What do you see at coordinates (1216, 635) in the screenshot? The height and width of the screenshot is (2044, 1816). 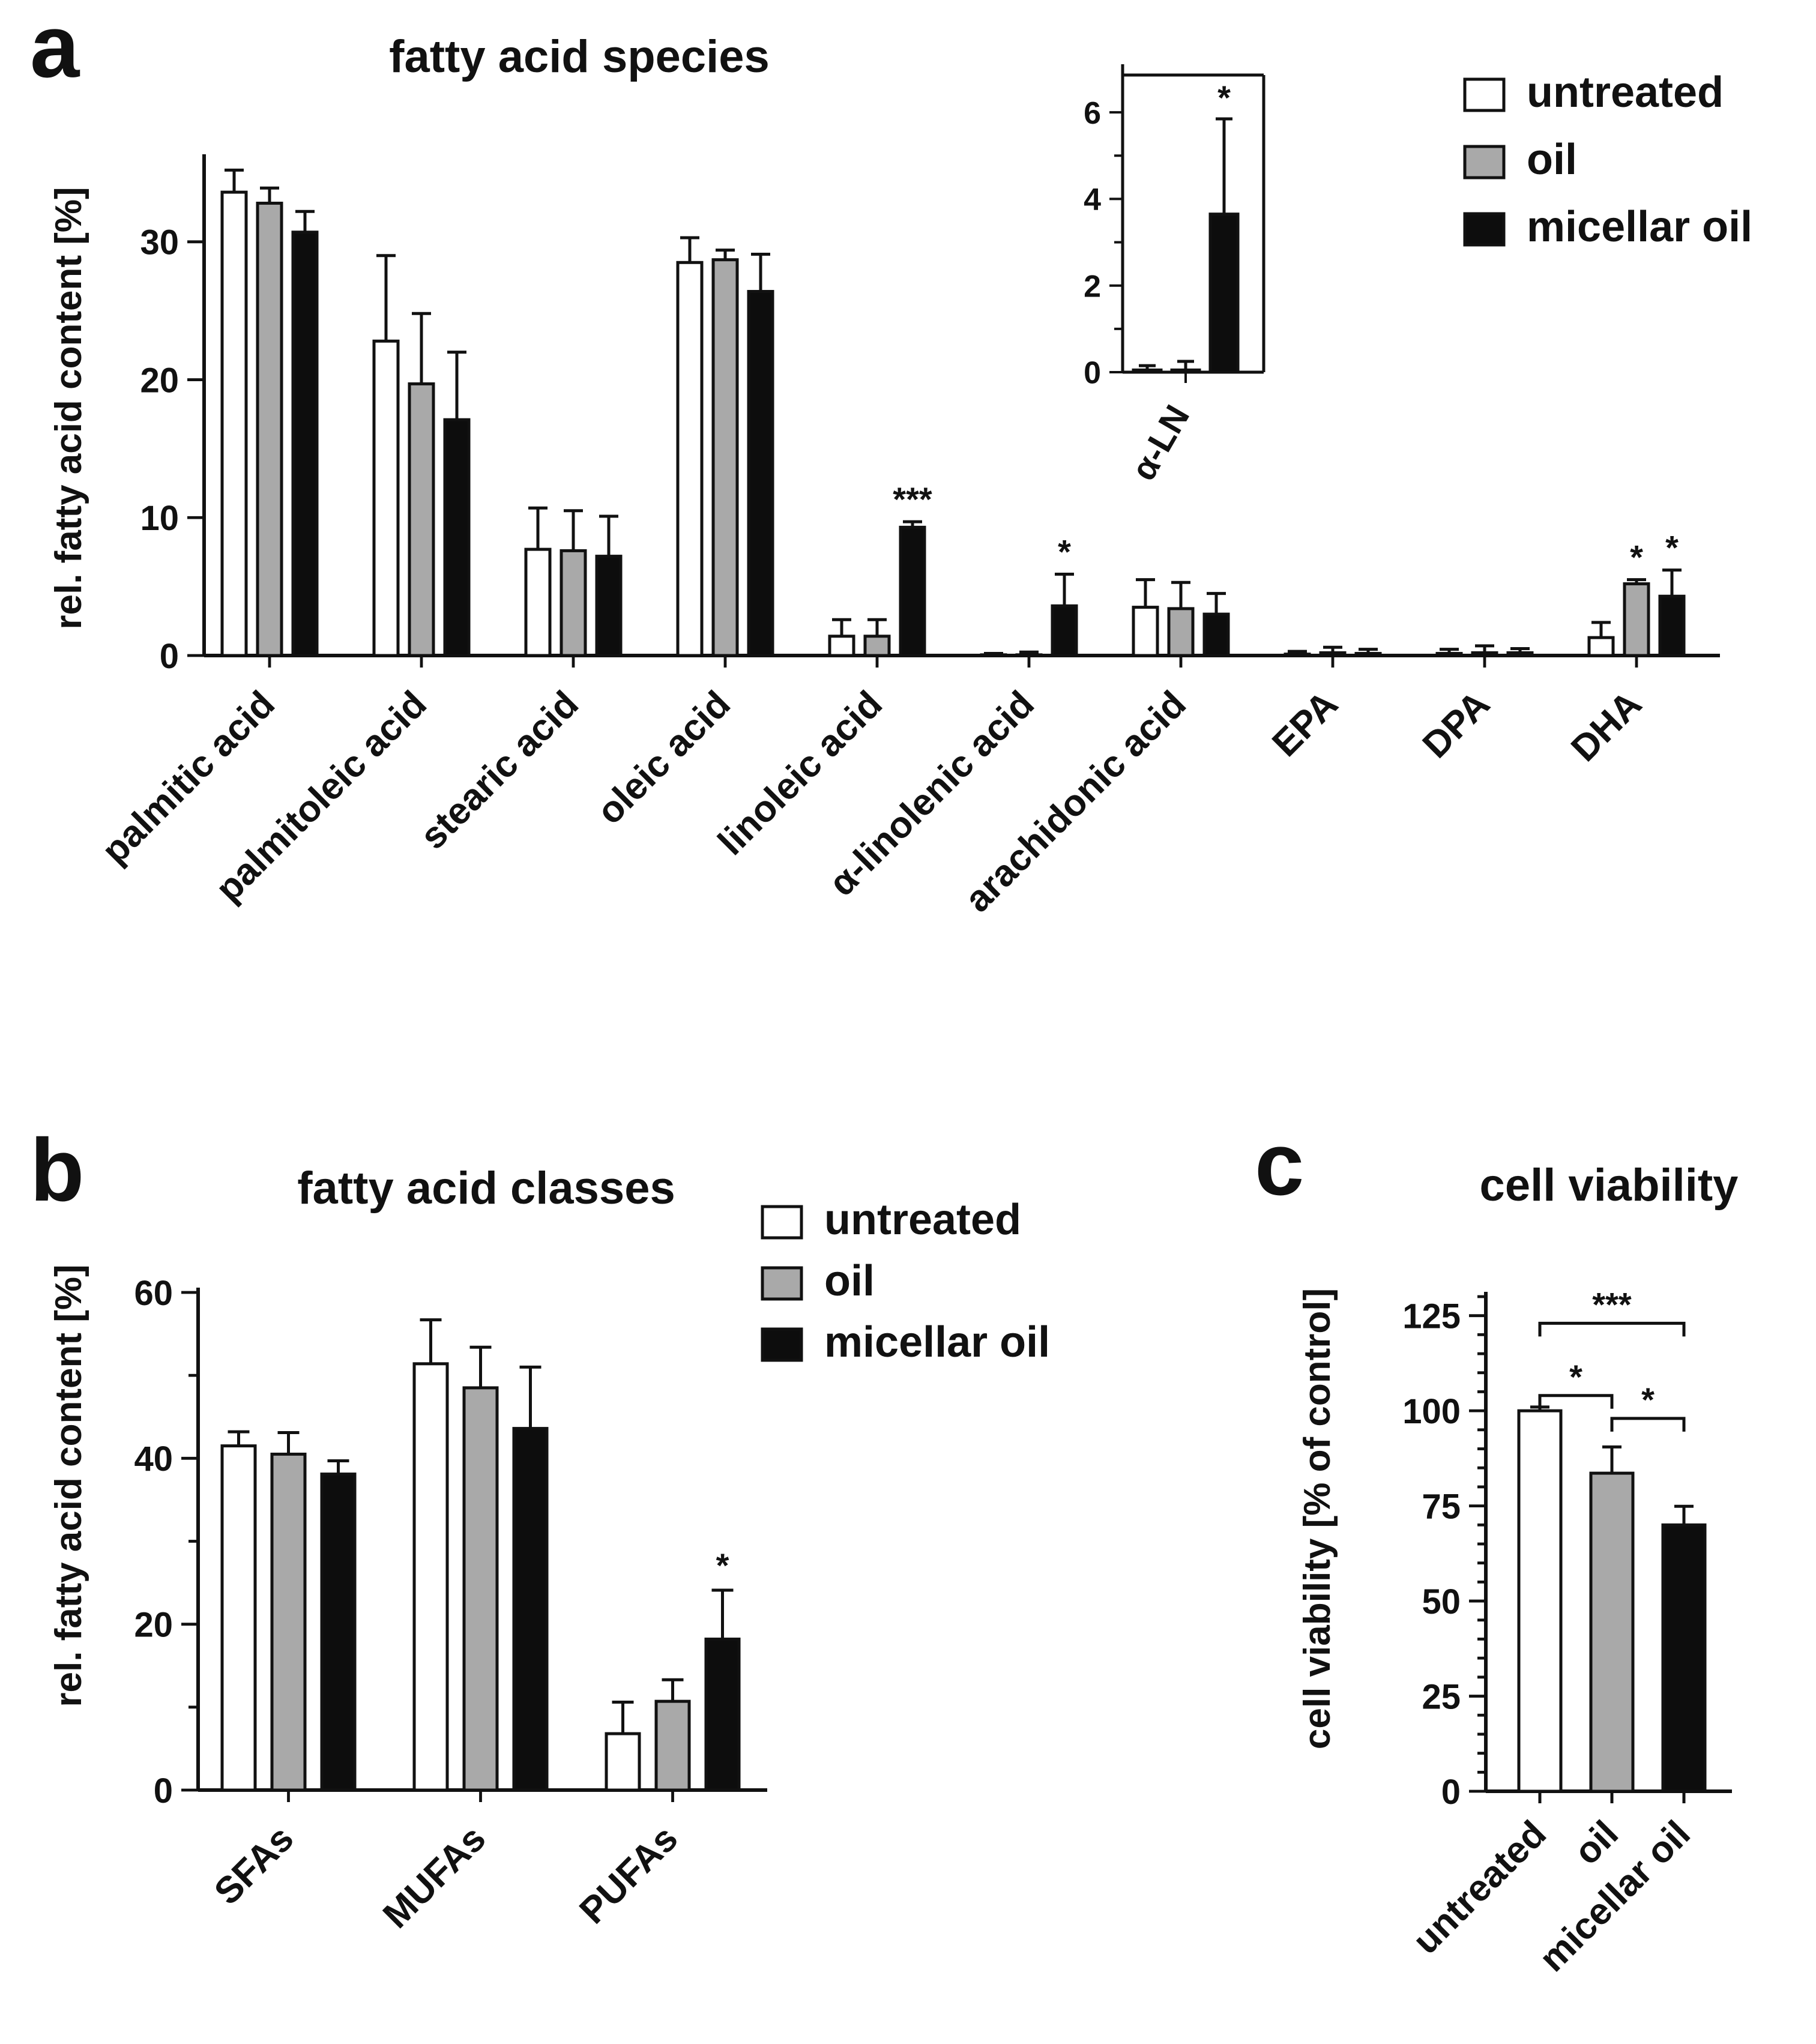 I see `a-bar-arachidonic-acid-micellar-oil` at bounding box center [1216, 635].